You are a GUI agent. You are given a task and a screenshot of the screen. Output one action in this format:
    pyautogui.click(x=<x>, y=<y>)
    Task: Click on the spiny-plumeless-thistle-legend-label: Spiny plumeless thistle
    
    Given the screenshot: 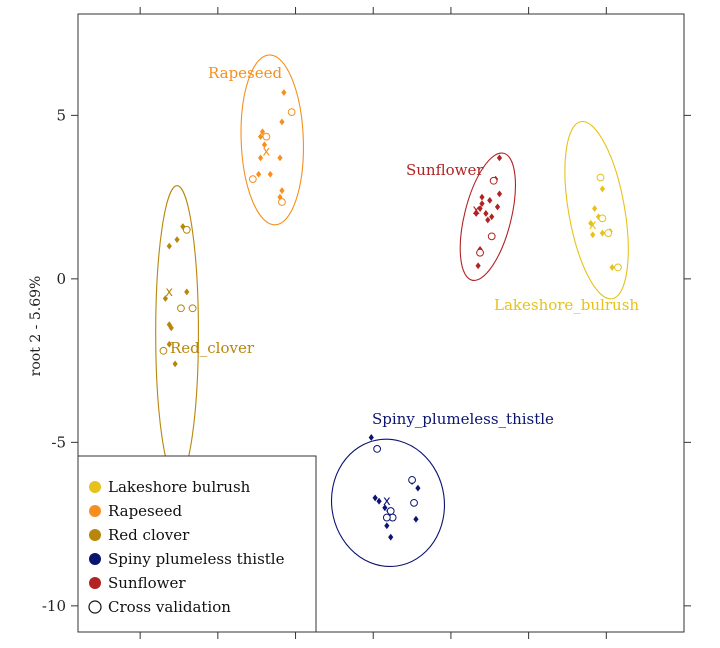 What is the action you would take?
    pyautogui.click(x=196, y=559)
    